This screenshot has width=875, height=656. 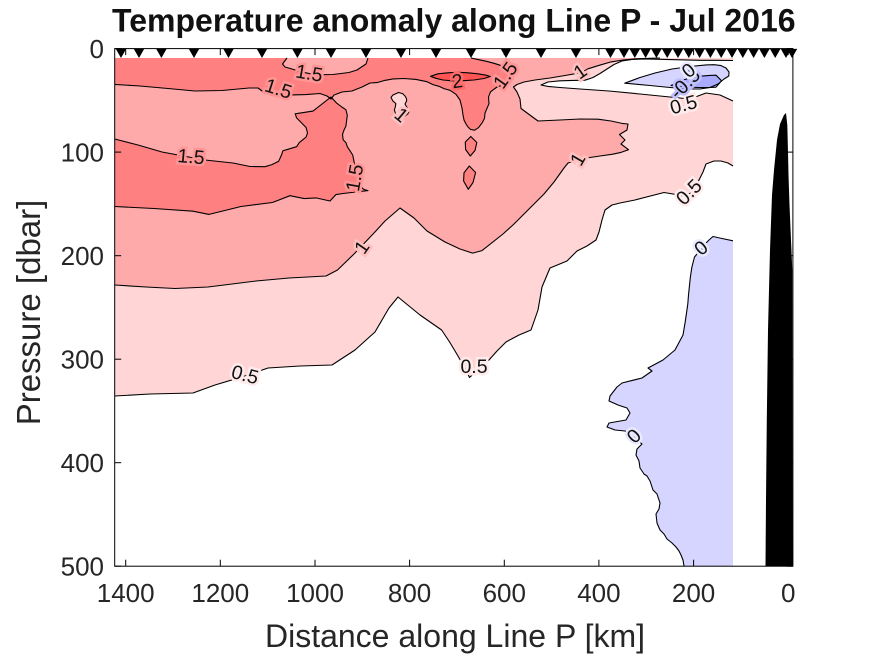 I want to click on svg-text: Distance along Line P [km], so click(x=455, y=636).